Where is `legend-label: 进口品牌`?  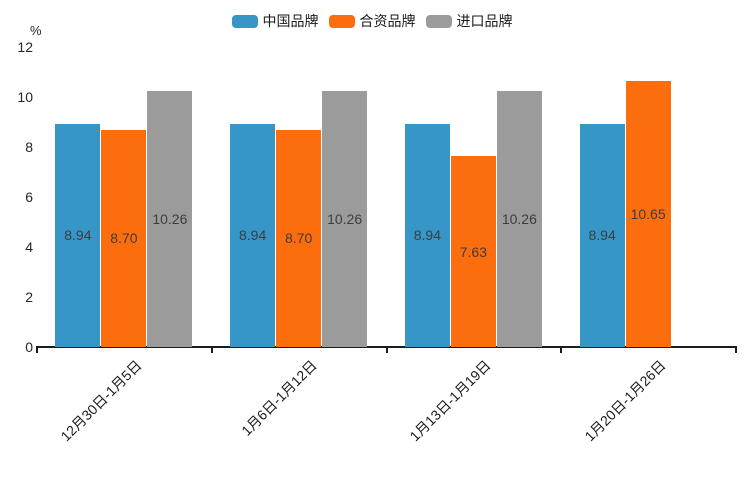
legend-label: 进口品牌 is located at coordinates (484, 21).